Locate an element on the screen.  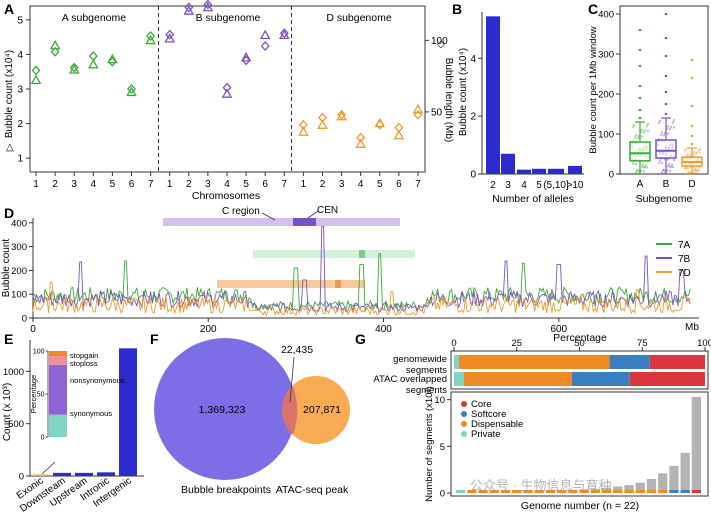
panel-d-region-bar-purple is located at coordinates (281, 222).